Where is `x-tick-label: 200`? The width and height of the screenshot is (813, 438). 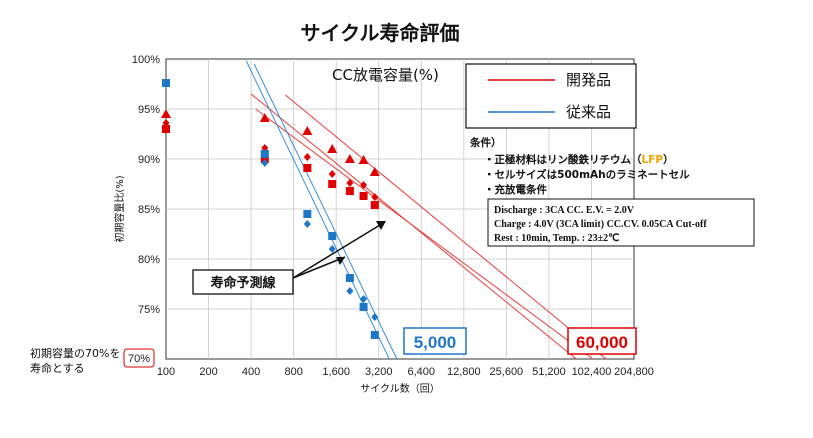 x-tick-label: 200 is located at coordinates (208, 372).